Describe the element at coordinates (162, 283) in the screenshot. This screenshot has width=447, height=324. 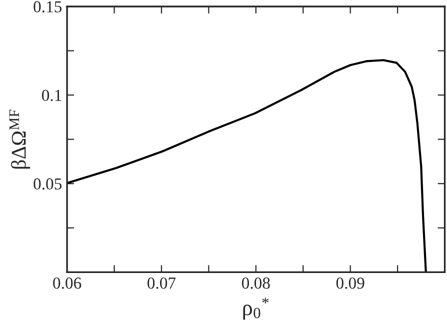
I see `x-tick-label: 0.07` at that location.